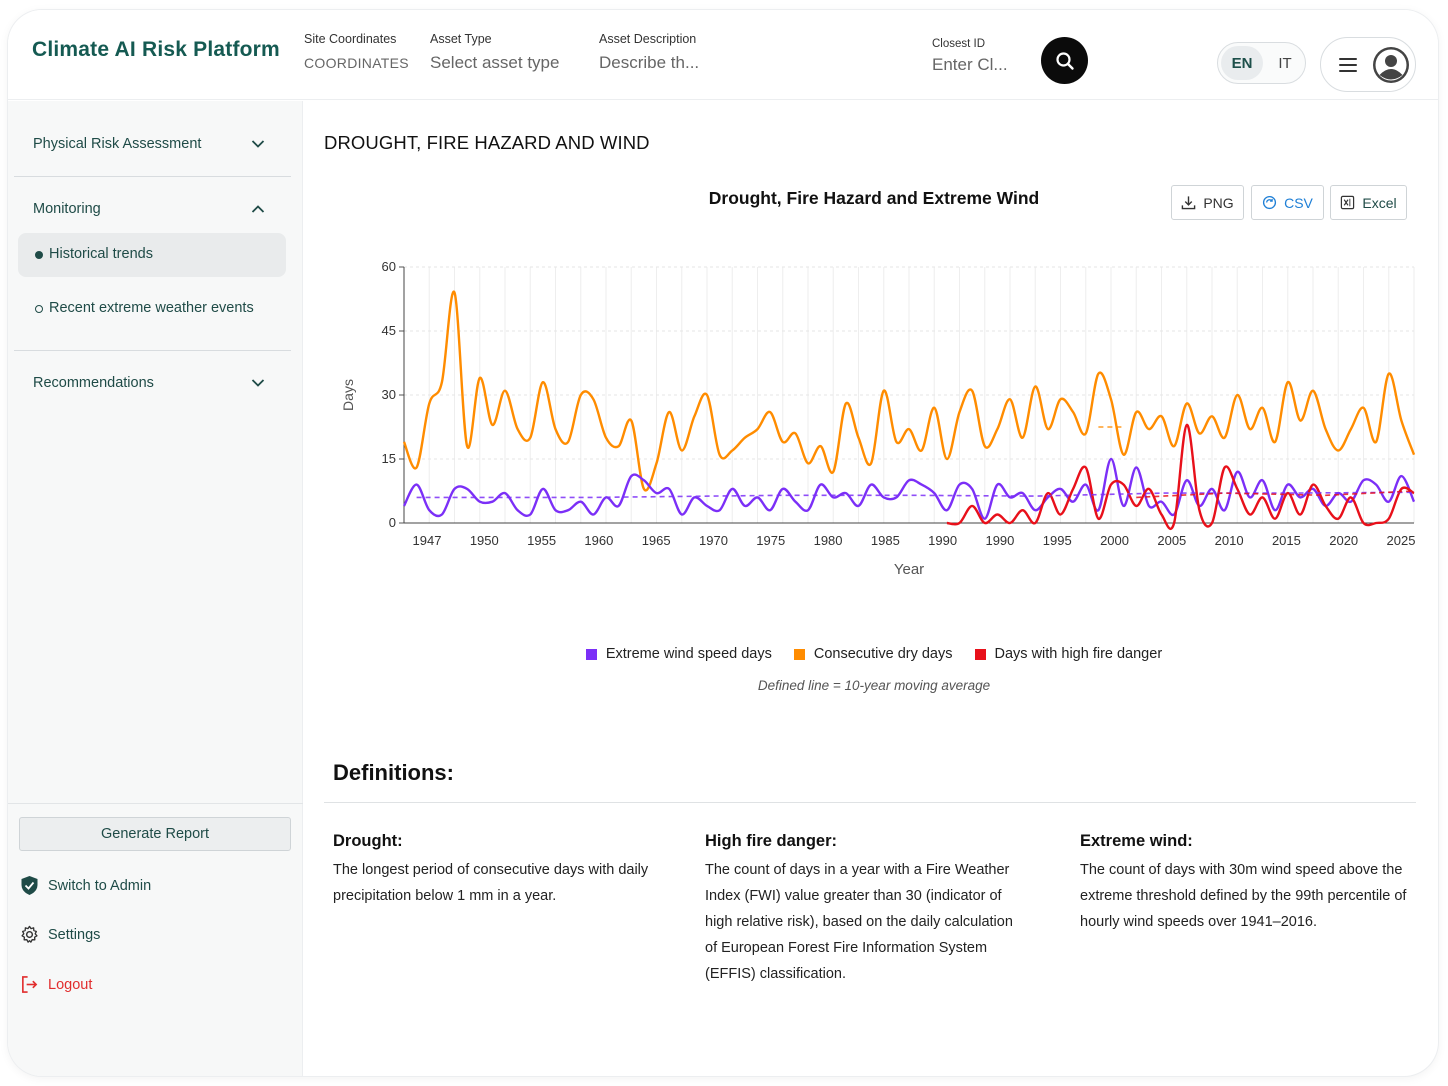 Image resolution: width=1448 pixels, height=1086 pixels. Describe the element at coordinates (1180, 476) in the screenshot. I see `series-line-high-fire-danger` at that location.